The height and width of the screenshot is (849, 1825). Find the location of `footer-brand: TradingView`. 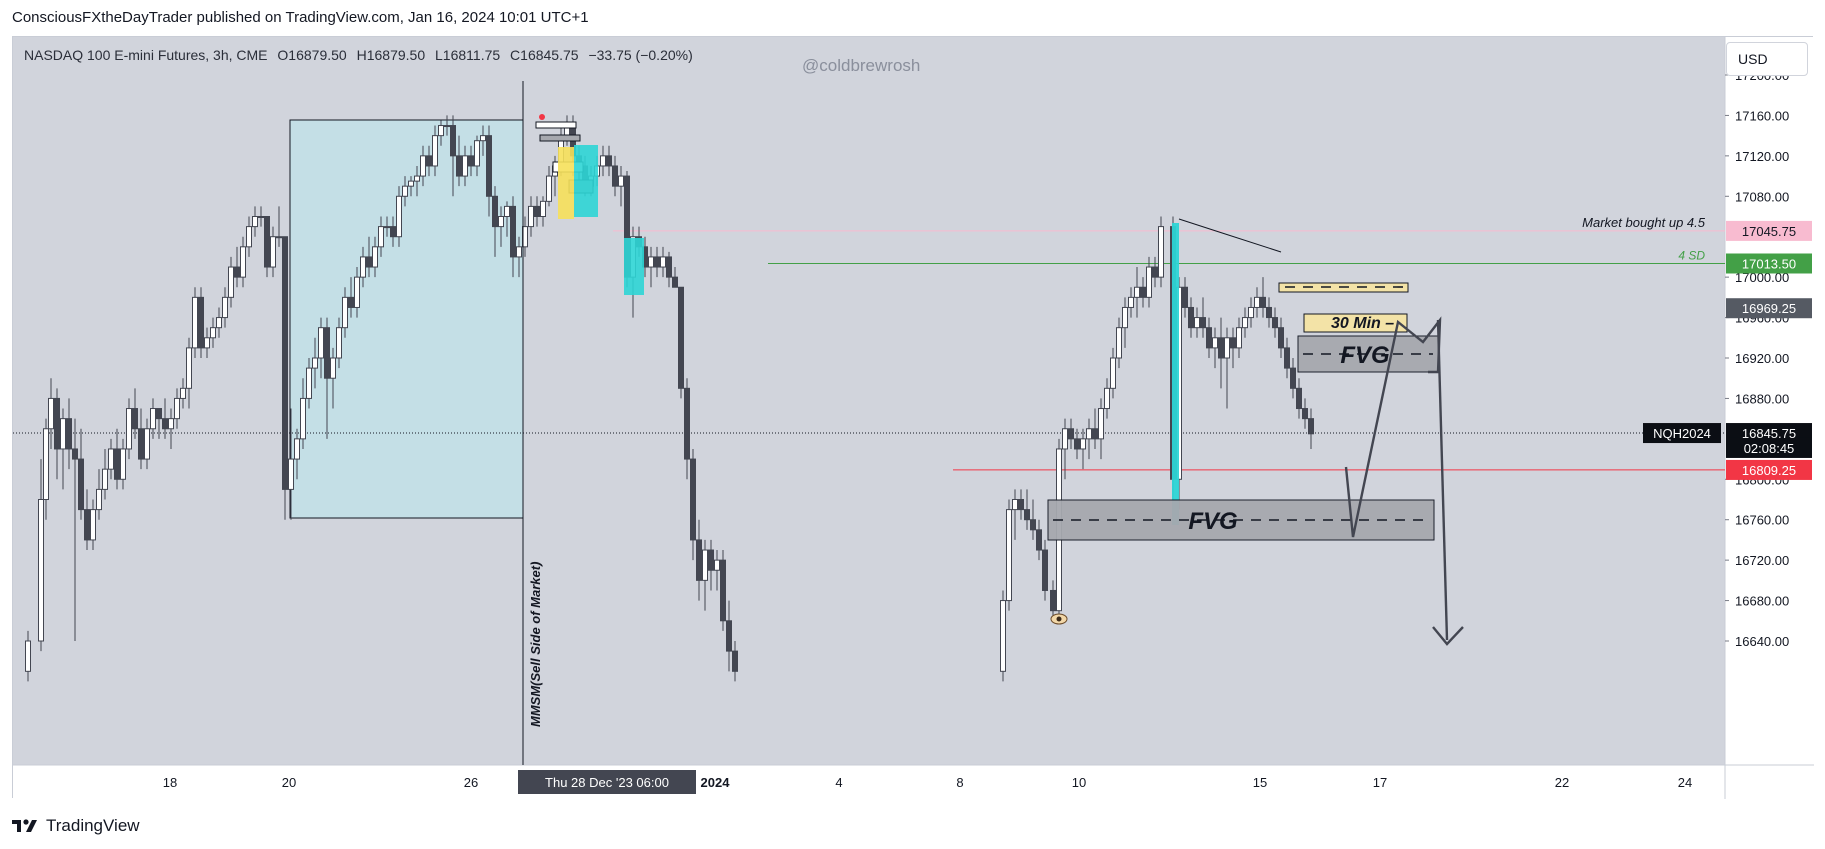

footer-brand: TradingView is located at coordinates (76, 826).